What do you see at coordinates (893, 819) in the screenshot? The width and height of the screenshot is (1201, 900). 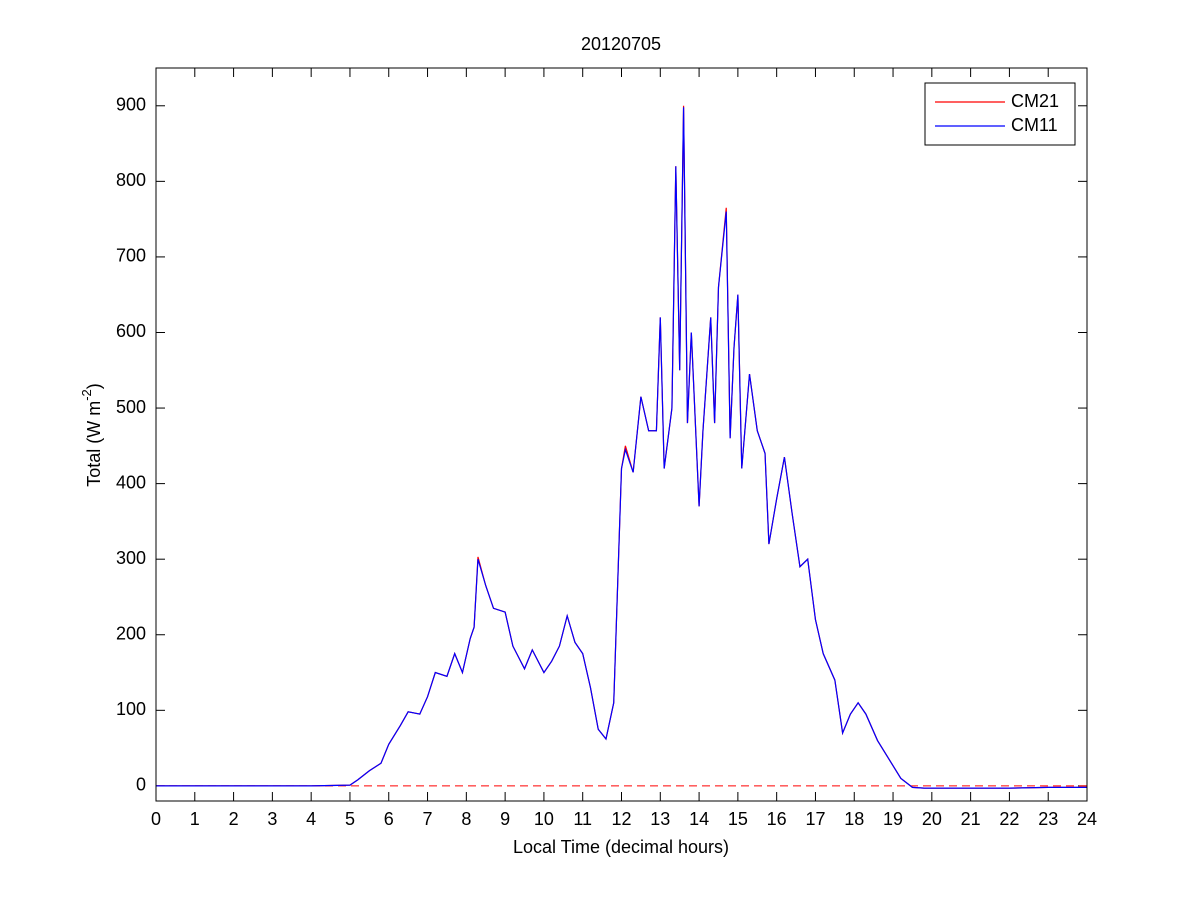 I see `x-tick-label: 19` at bounding box center [893, 819].